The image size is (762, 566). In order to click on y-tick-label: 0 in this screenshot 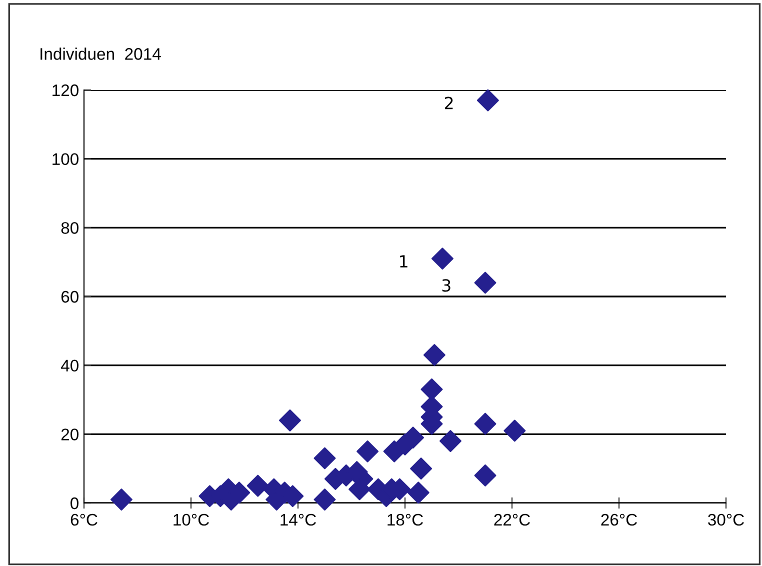, I will do `click(74, 503)`.